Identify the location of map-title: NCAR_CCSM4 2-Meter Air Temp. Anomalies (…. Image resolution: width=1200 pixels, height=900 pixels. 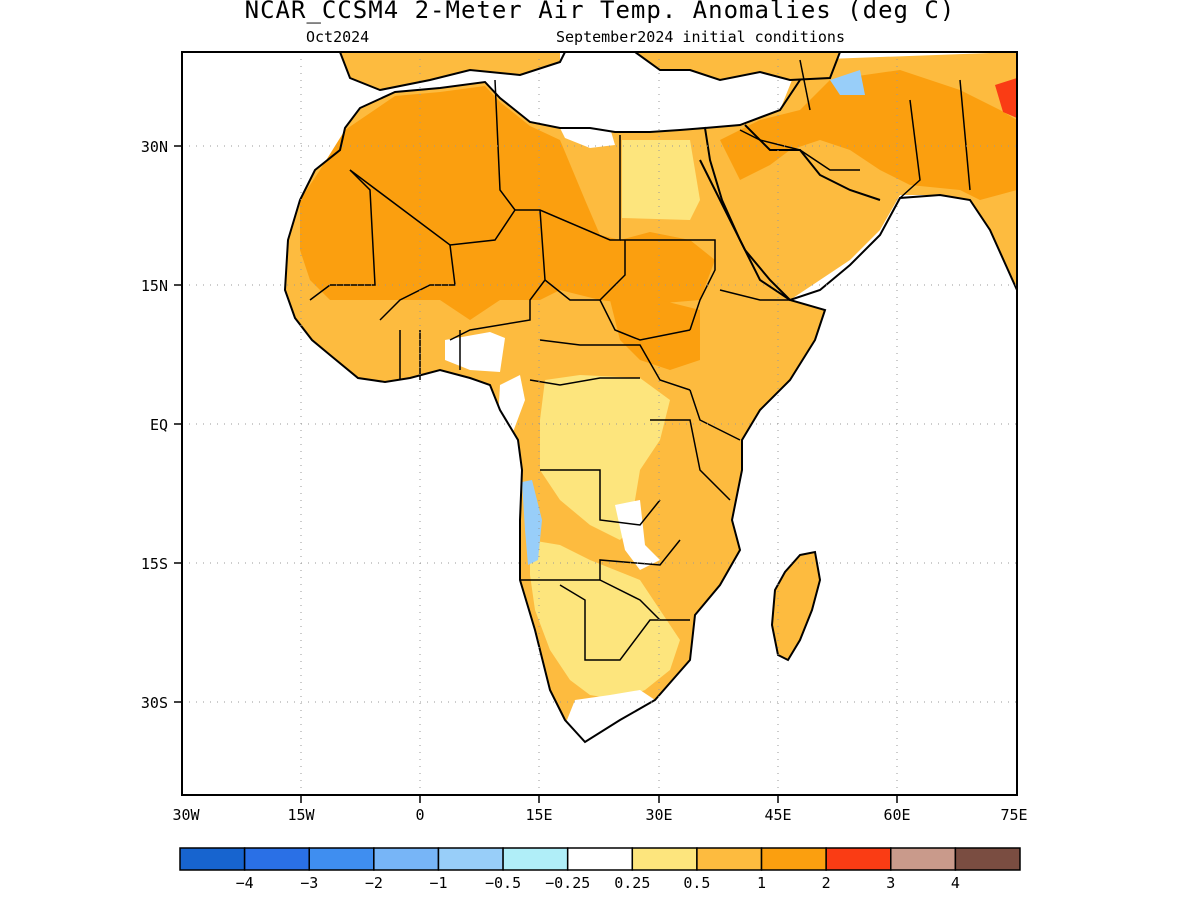
(600, 12).